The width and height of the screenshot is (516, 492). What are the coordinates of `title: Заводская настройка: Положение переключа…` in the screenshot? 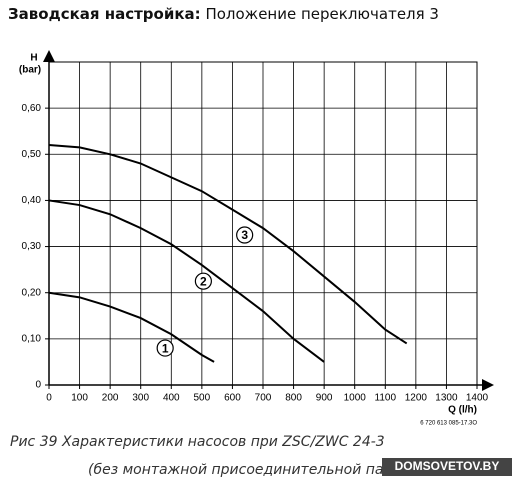 It's located at (223, 14).